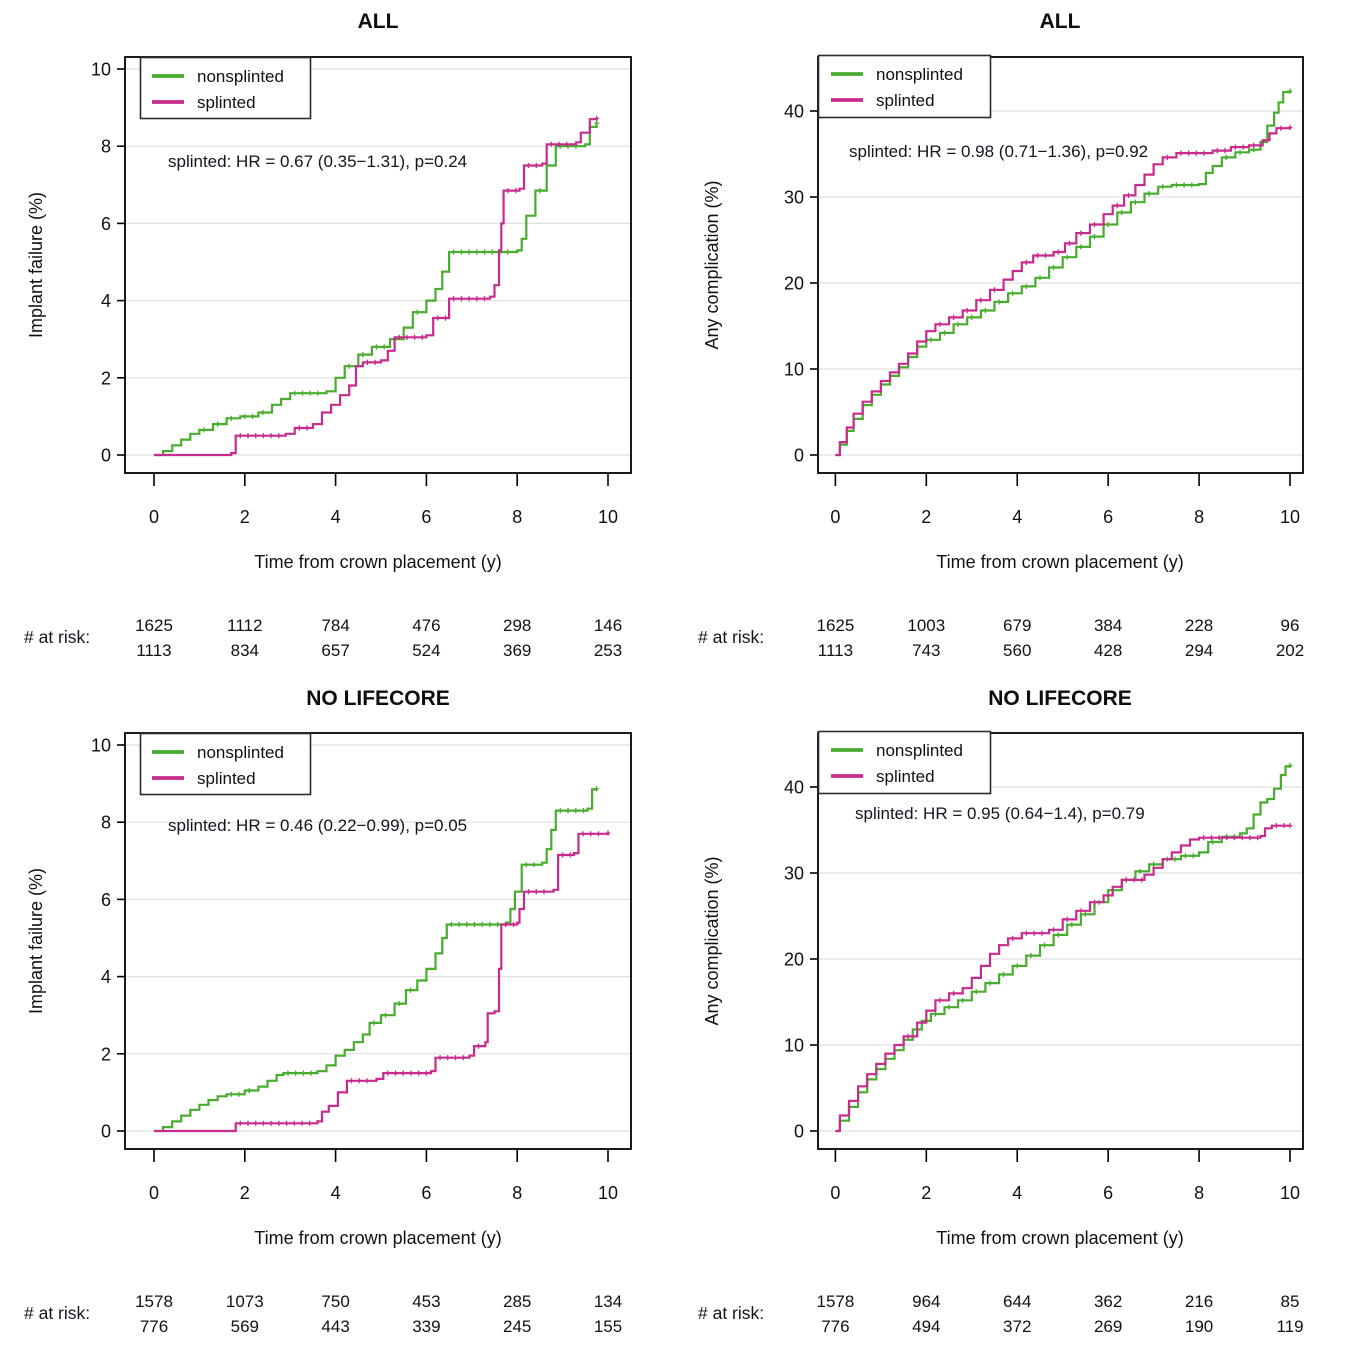 The width and height of the screenshot is (1345, 1352). I want to click on at-risk-value-nonsplinted: 285, so click(517, 1301).